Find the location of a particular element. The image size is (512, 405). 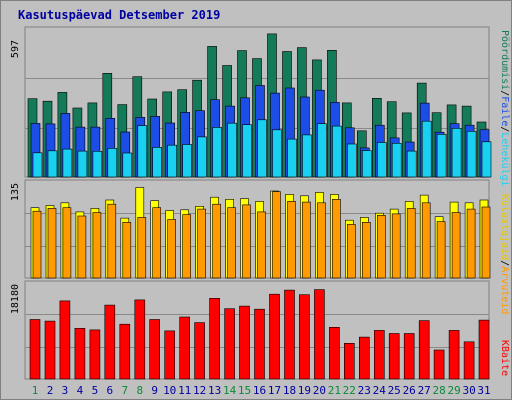

x-tick-label: 7 is located at coordinates (124, 390).